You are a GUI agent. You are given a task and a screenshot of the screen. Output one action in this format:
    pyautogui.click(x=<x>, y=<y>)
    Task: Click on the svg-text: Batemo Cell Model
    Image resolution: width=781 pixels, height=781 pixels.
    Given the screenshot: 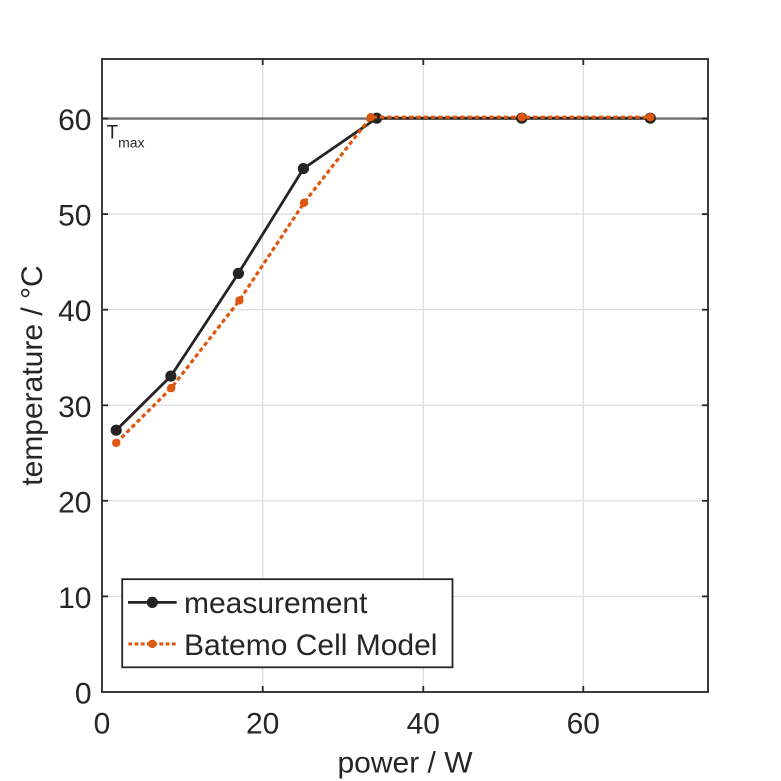 What is the action you would take?
    pyautogui.click(x=310, y=645)
    